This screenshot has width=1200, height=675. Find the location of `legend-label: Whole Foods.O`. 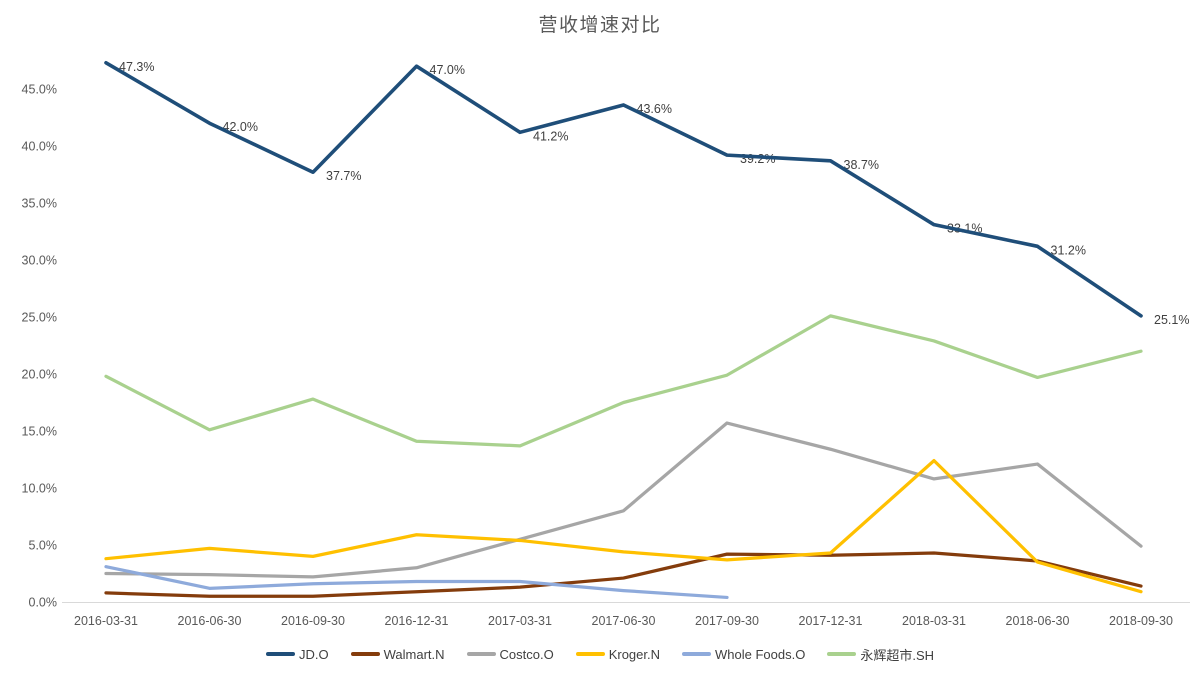

legend-label: Whole Foods.O is located at coordinates (760, 654).